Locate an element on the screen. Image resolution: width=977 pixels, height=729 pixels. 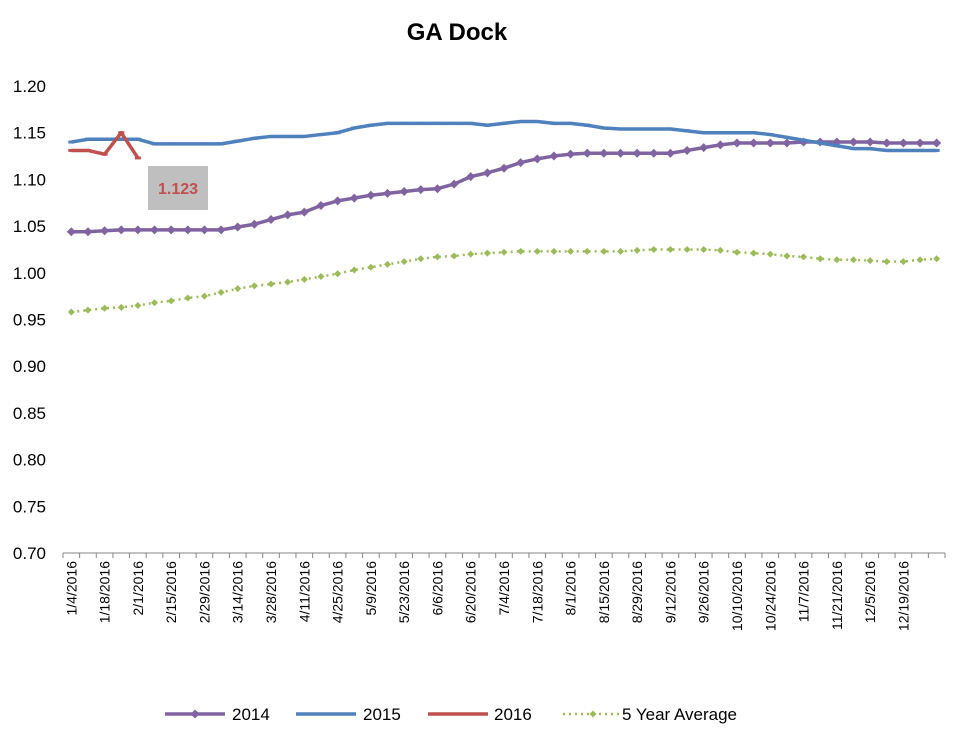
legend-item: 5 Year Average is located at coordinates (650, 714).